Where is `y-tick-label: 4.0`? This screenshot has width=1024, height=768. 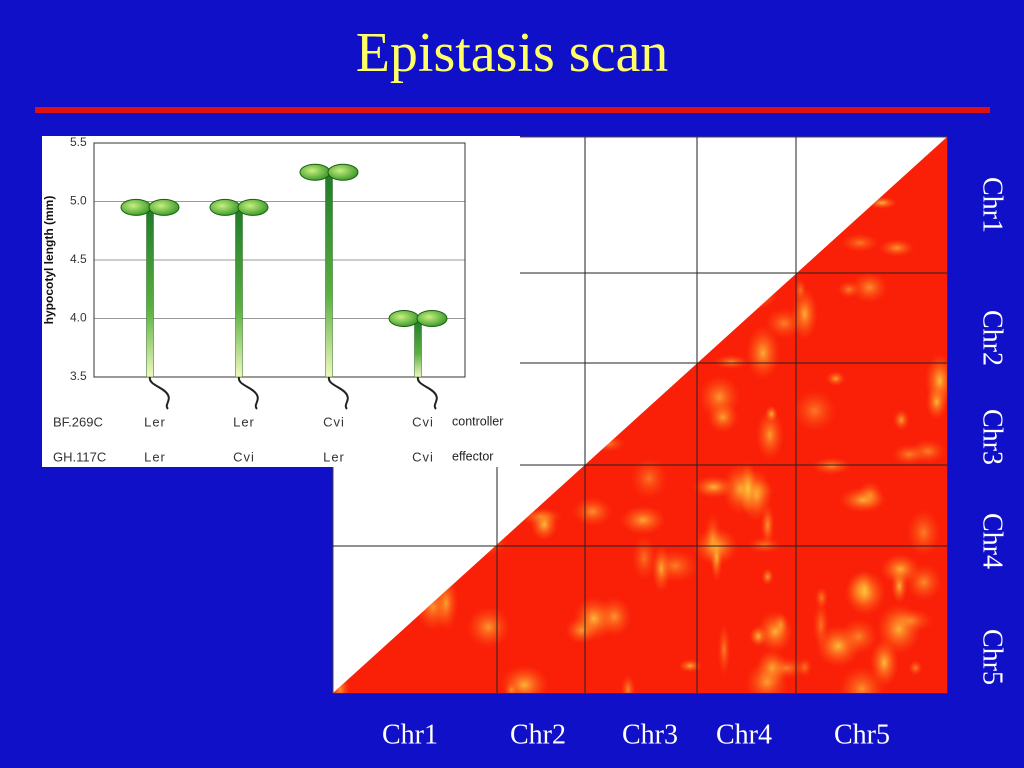 y-tick-label: 4.0 is located at coordinates (78, 318).